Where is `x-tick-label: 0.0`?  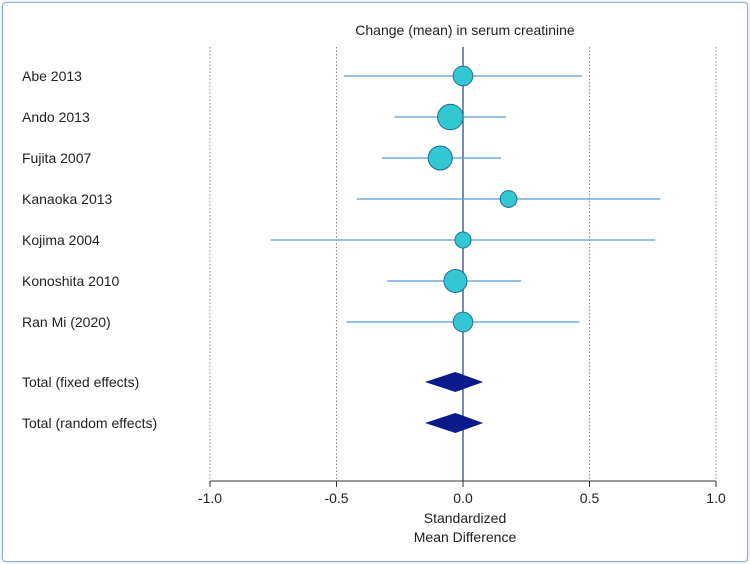 x-tick-label: 0.0 is located at coordinates (463, 498).